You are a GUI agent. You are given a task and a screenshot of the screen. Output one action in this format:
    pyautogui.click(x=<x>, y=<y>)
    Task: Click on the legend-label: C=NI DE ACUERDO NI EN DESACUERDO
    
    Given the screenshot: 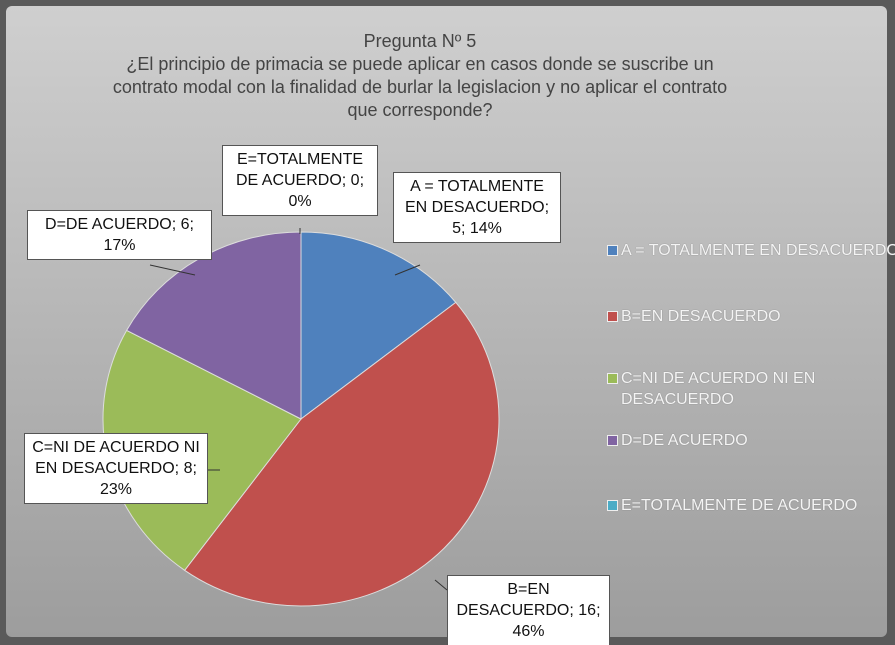 What is the action you would take?
    pyautogui.click(x=718, y=389)
    